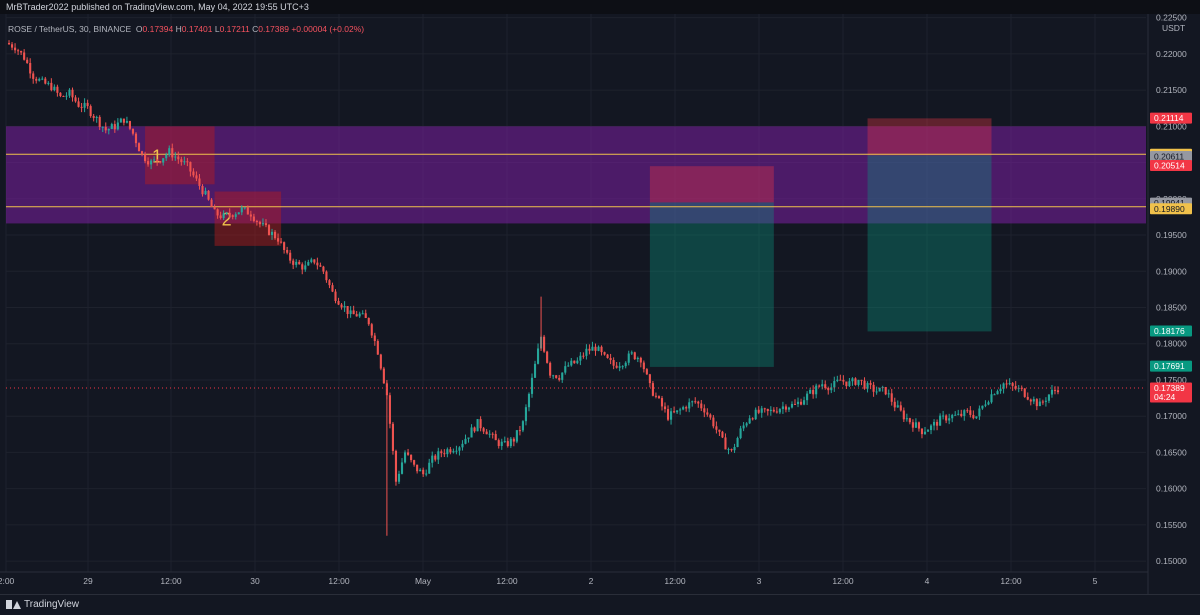 This screenshot has width=1200, height=615. Describe the element at coordinates (1171, 452) in the screenshot. I see `y-tick-label: 0.16500` at that location.